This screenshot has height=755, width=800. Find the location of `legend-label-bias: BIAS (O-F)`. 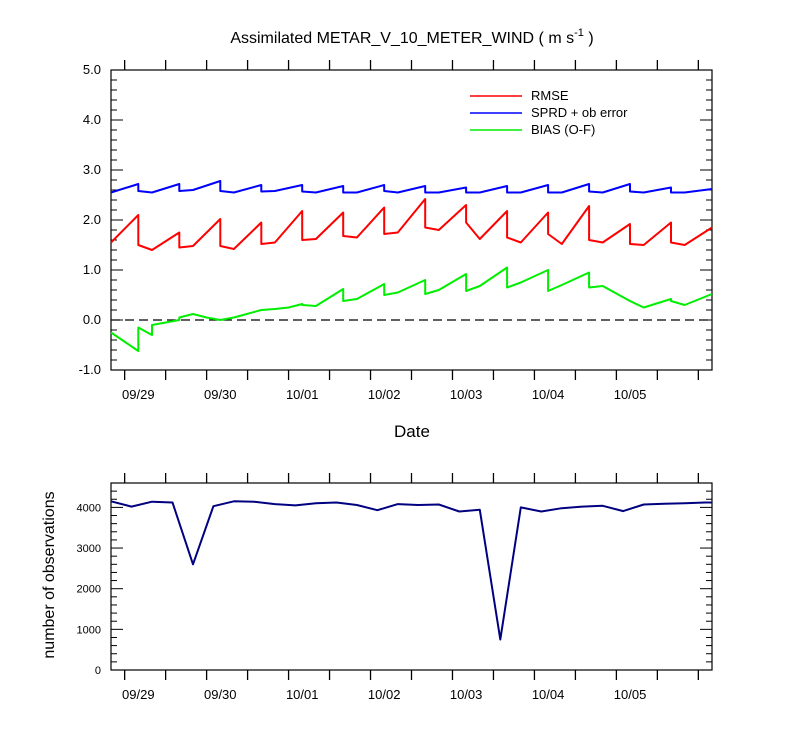

legend-label-bias: BIAS (O-F) is located at coordinates (563, 129).